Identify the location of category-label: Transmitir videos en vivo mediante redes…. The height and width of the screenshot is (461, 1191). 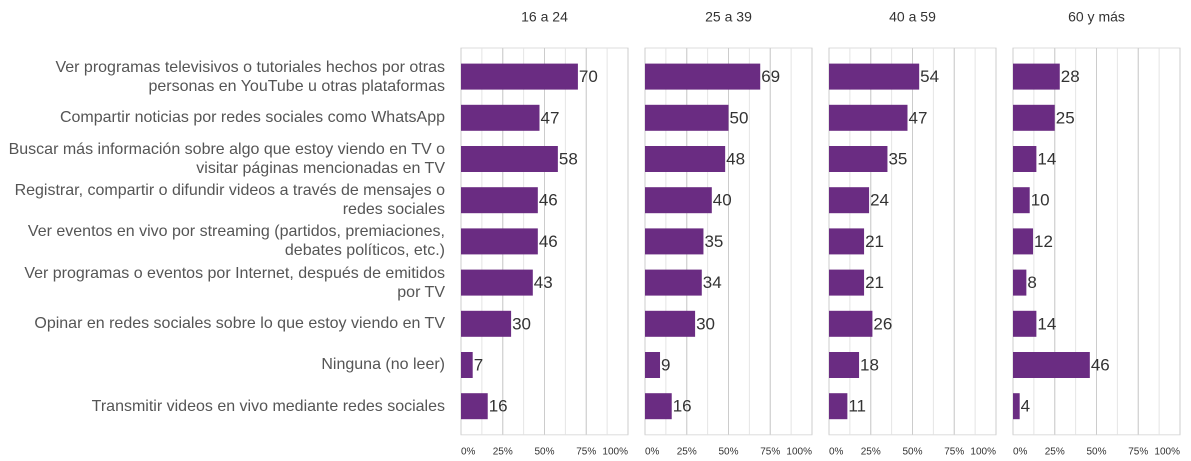
(268, 406).